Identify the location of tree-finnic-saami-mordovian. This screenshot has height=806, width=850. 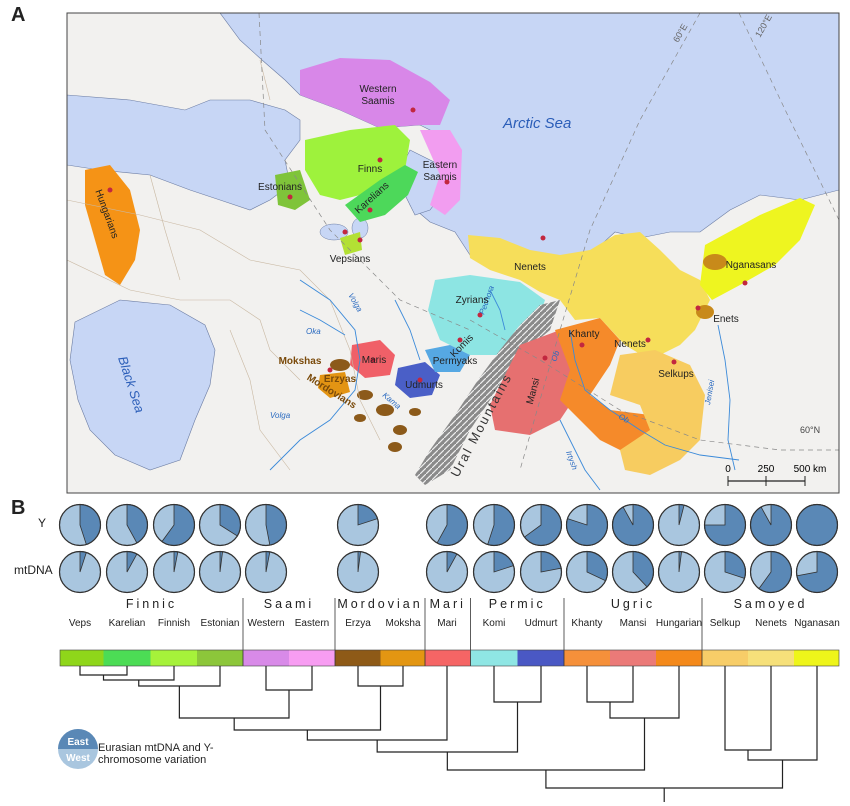
(307, 708).